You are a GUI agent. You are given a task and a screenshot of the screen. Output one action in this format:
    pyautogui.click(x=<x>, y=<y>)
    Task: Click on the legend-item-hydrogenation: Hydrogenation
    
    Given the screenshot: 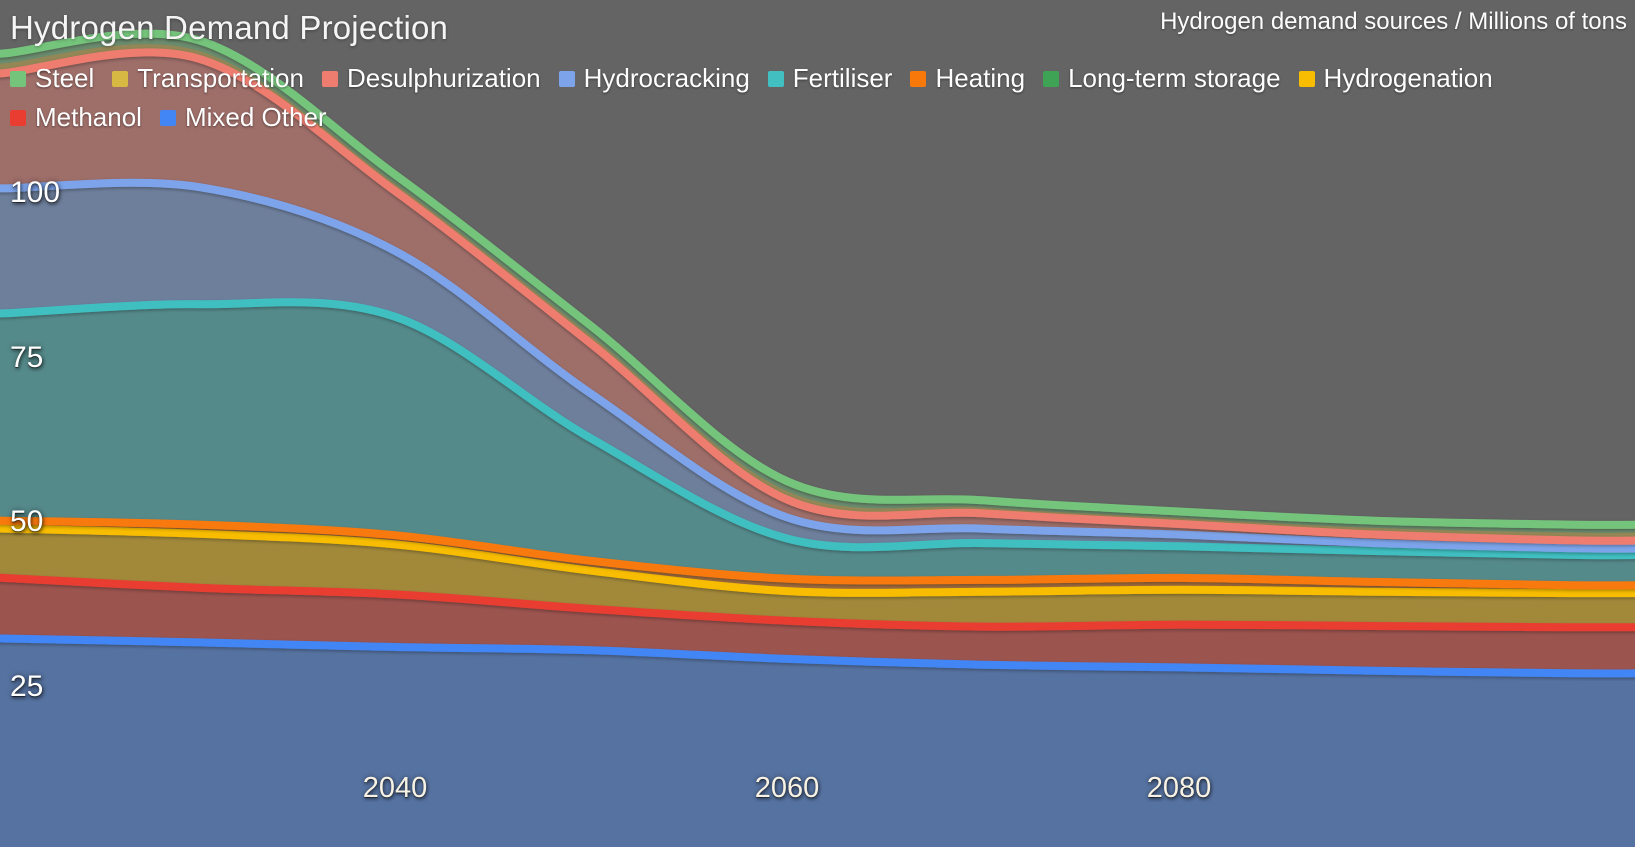 What is the action you would take?
    pyautogui.click(x=1395, y=78)
    